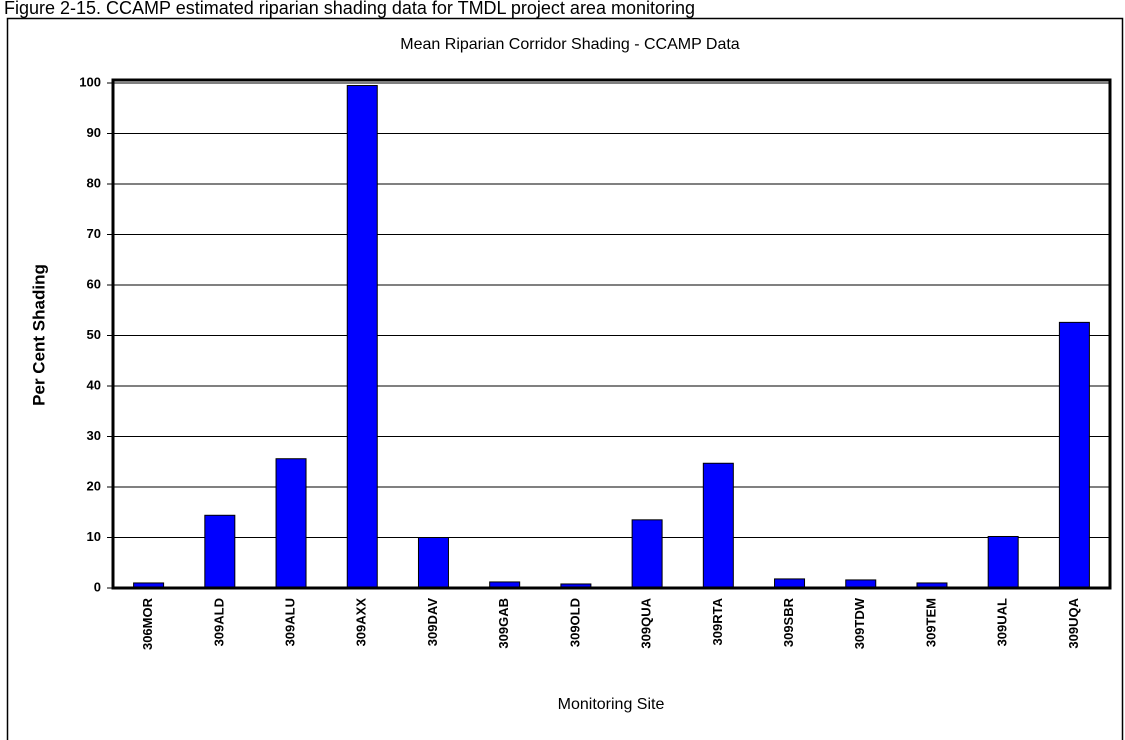 The width and height of the screenshot is (1125, 740). I want to click on x-tick-label: 309TDW, so click(859, 623).